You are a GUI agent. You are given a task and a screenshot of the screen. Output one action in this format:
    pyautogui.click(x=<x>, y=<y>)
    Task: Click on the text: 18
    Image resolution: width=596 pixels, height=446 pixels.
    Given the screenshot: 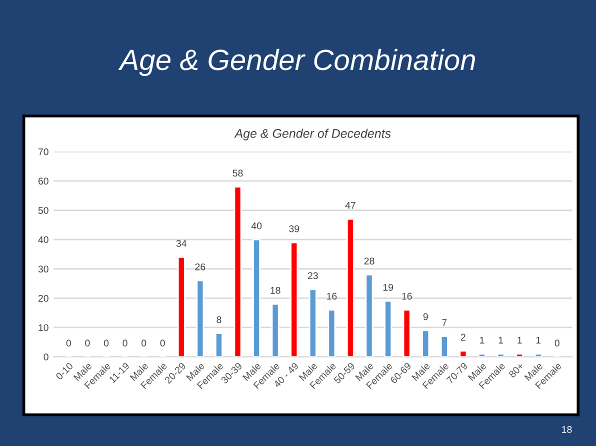 What is the action you would take?
    pyautogui.click(x=567, y=429)
    